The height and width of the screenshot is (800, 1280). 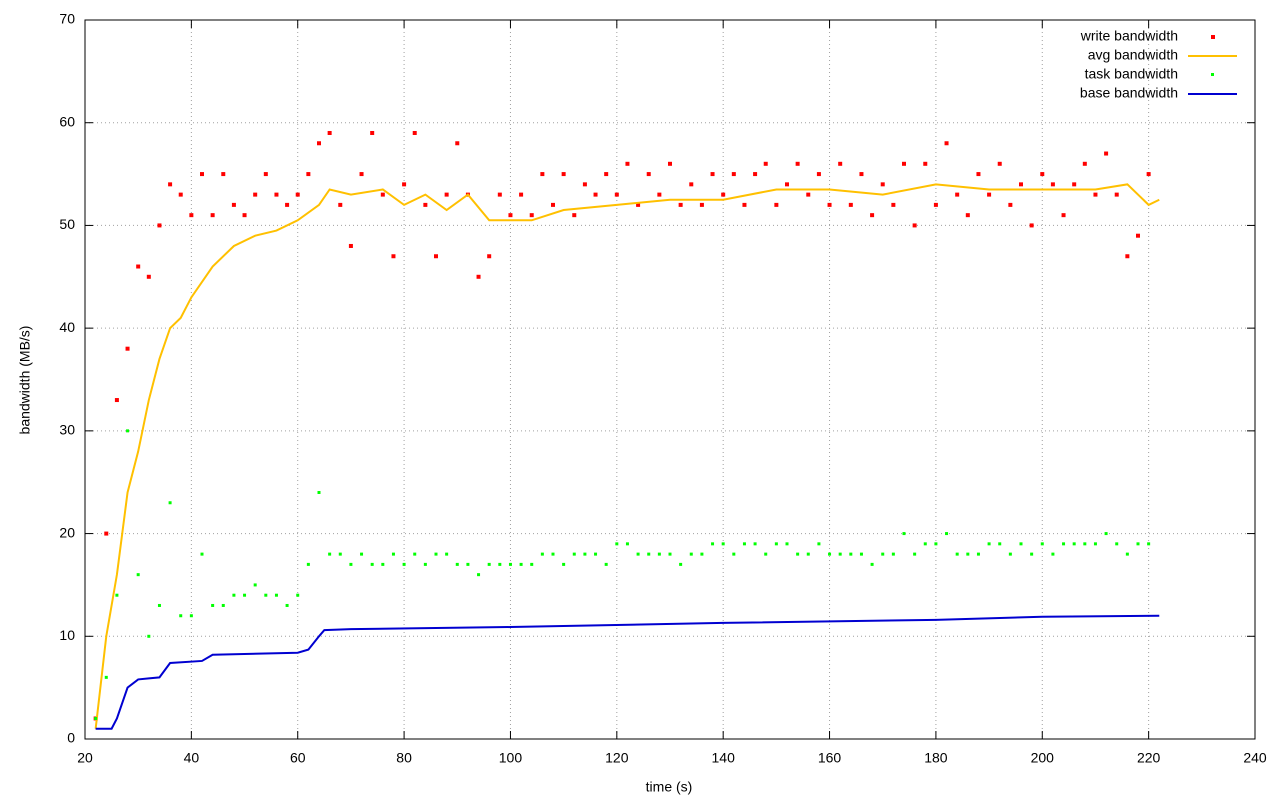 I want to click on legend-label: task bandwidth, so click(x=1131, y=74).